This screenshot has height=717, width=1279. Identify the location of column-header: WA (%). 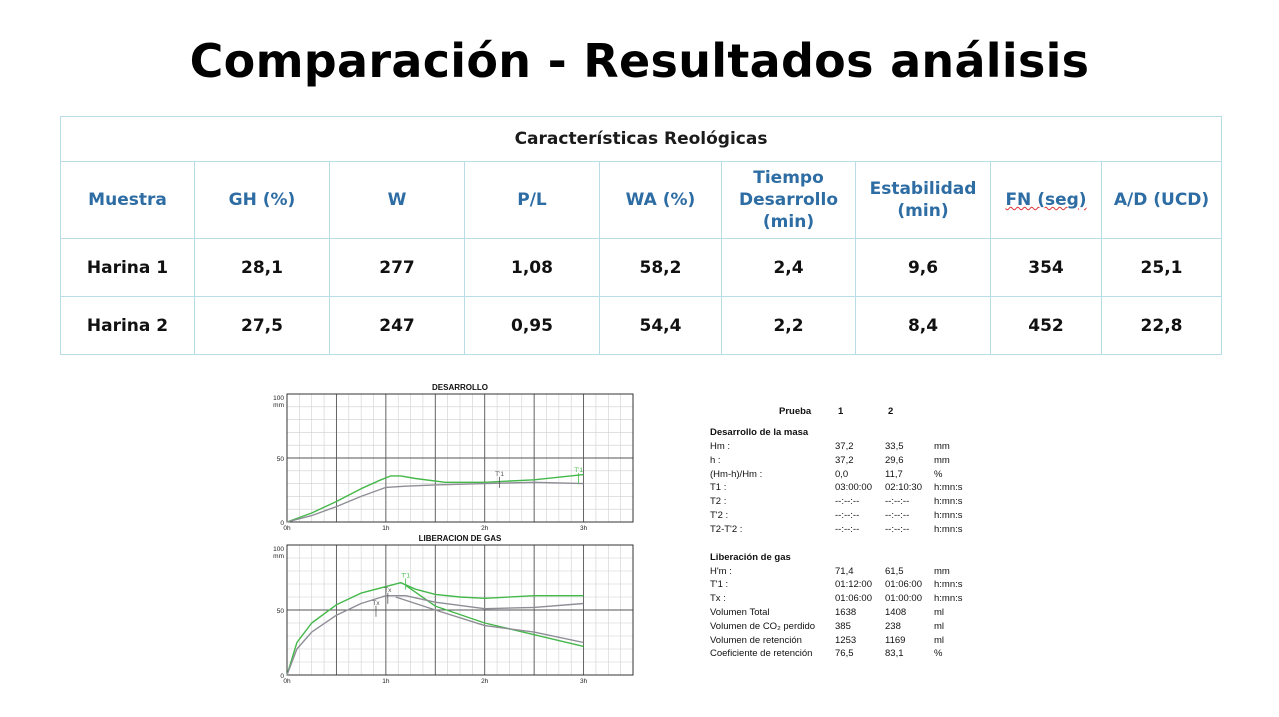
(660, 200).